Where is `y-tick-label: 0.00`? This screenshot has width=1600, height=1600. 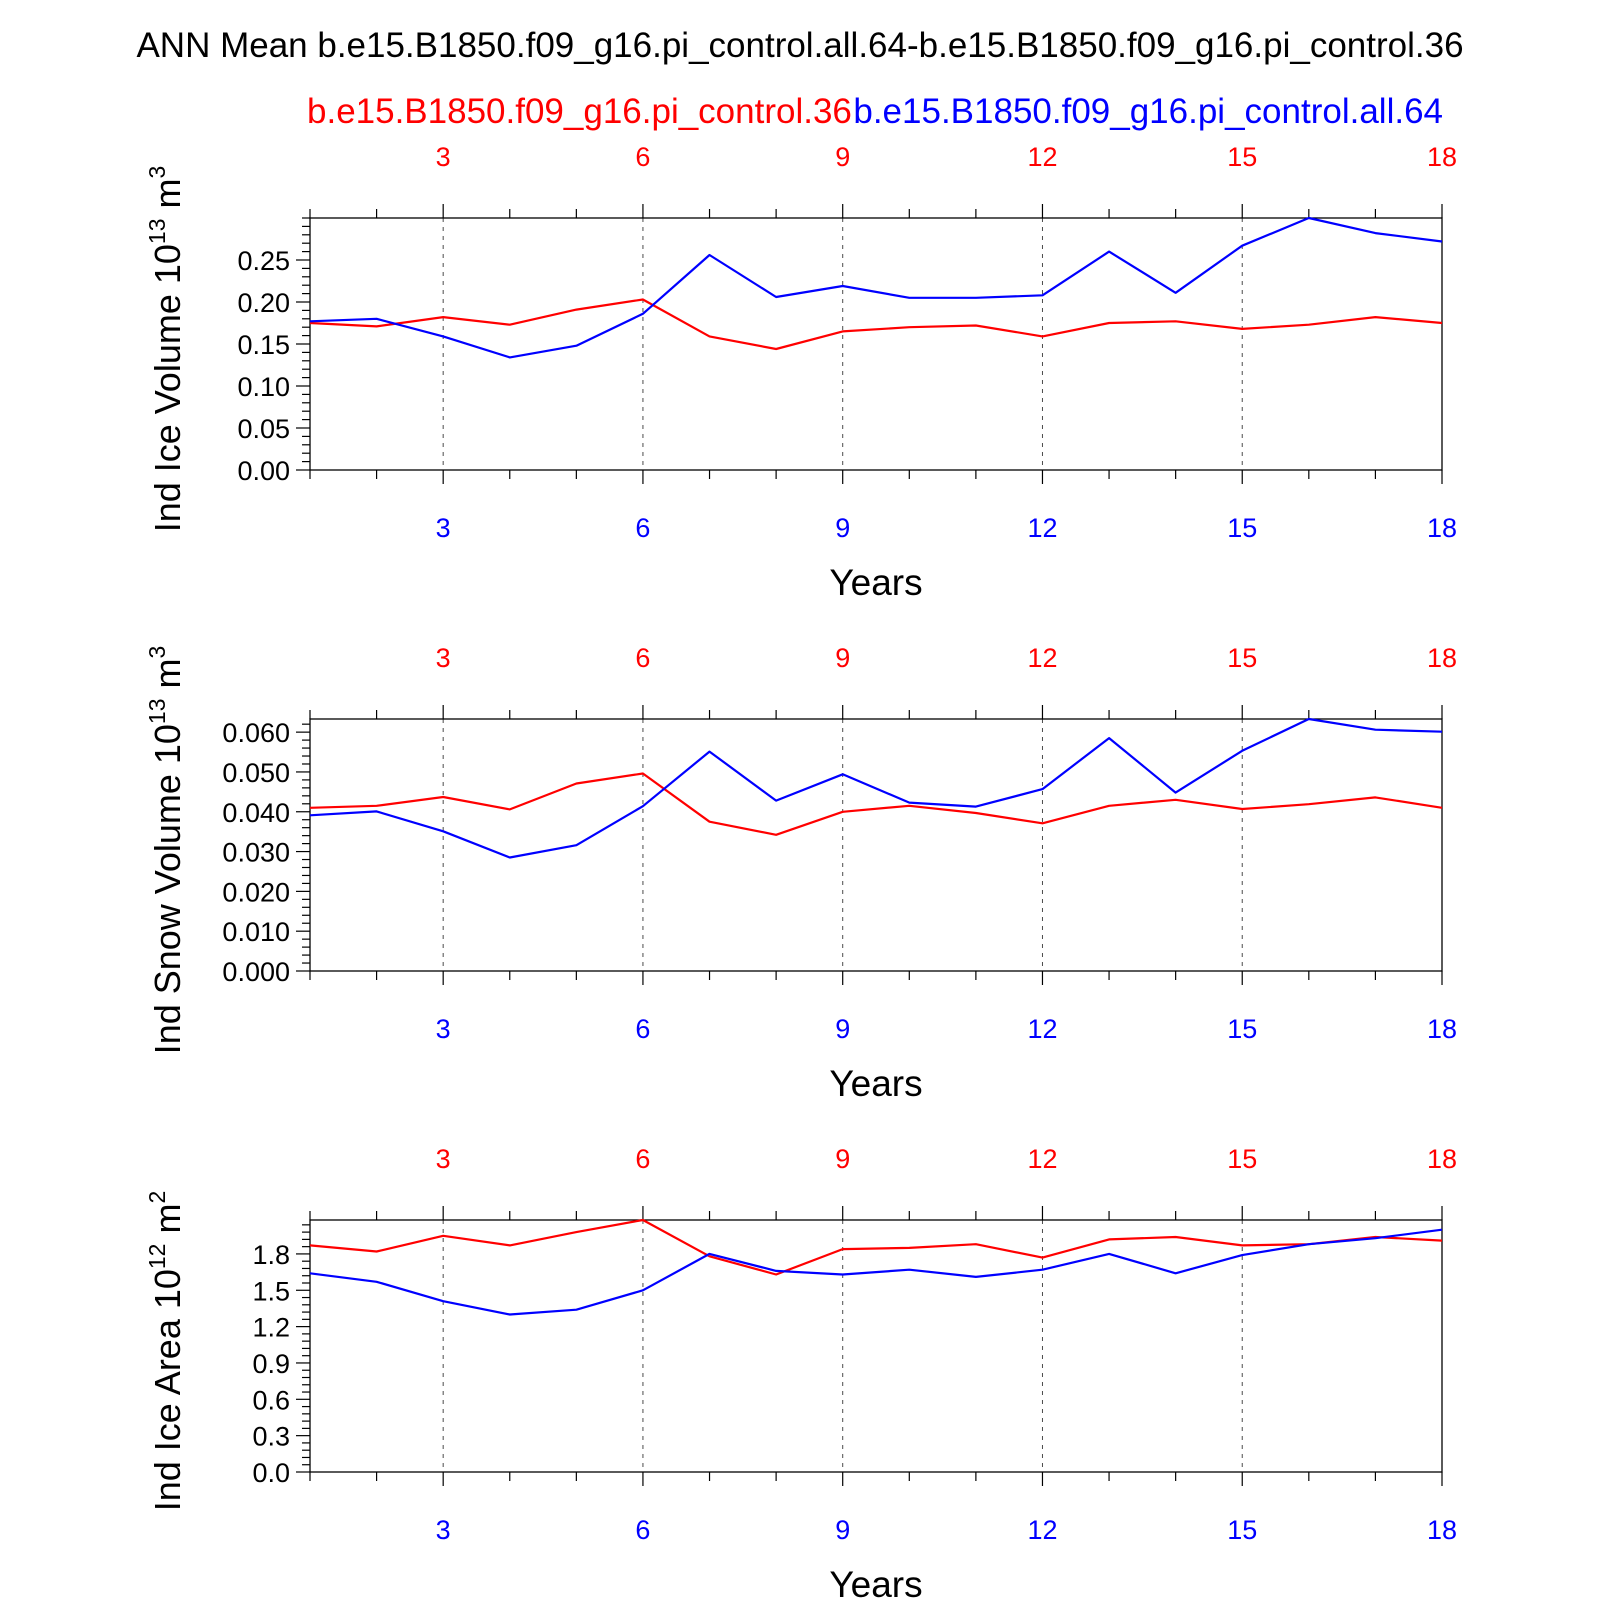 y-tick-label: 0.00 is located at coordinates (263, 471).